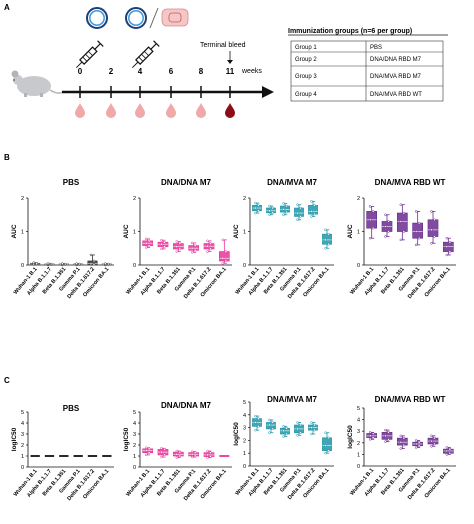 This screenshot has width=474, height=524. I want to click on immunization-schedule: Terminal bleed 0 2 4 6 8 11 weeks, so click(142, 62).